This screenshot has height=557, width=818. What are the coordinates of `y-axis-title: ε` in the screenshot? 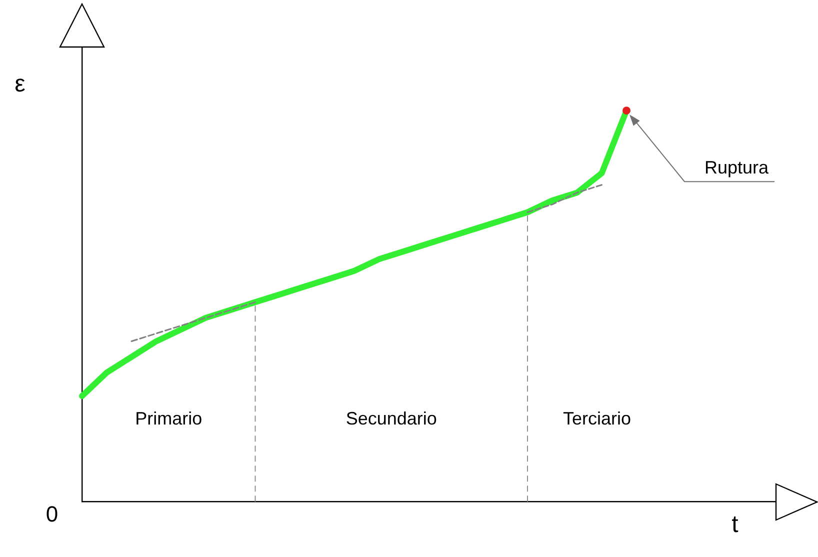 It's located at (20, 84).